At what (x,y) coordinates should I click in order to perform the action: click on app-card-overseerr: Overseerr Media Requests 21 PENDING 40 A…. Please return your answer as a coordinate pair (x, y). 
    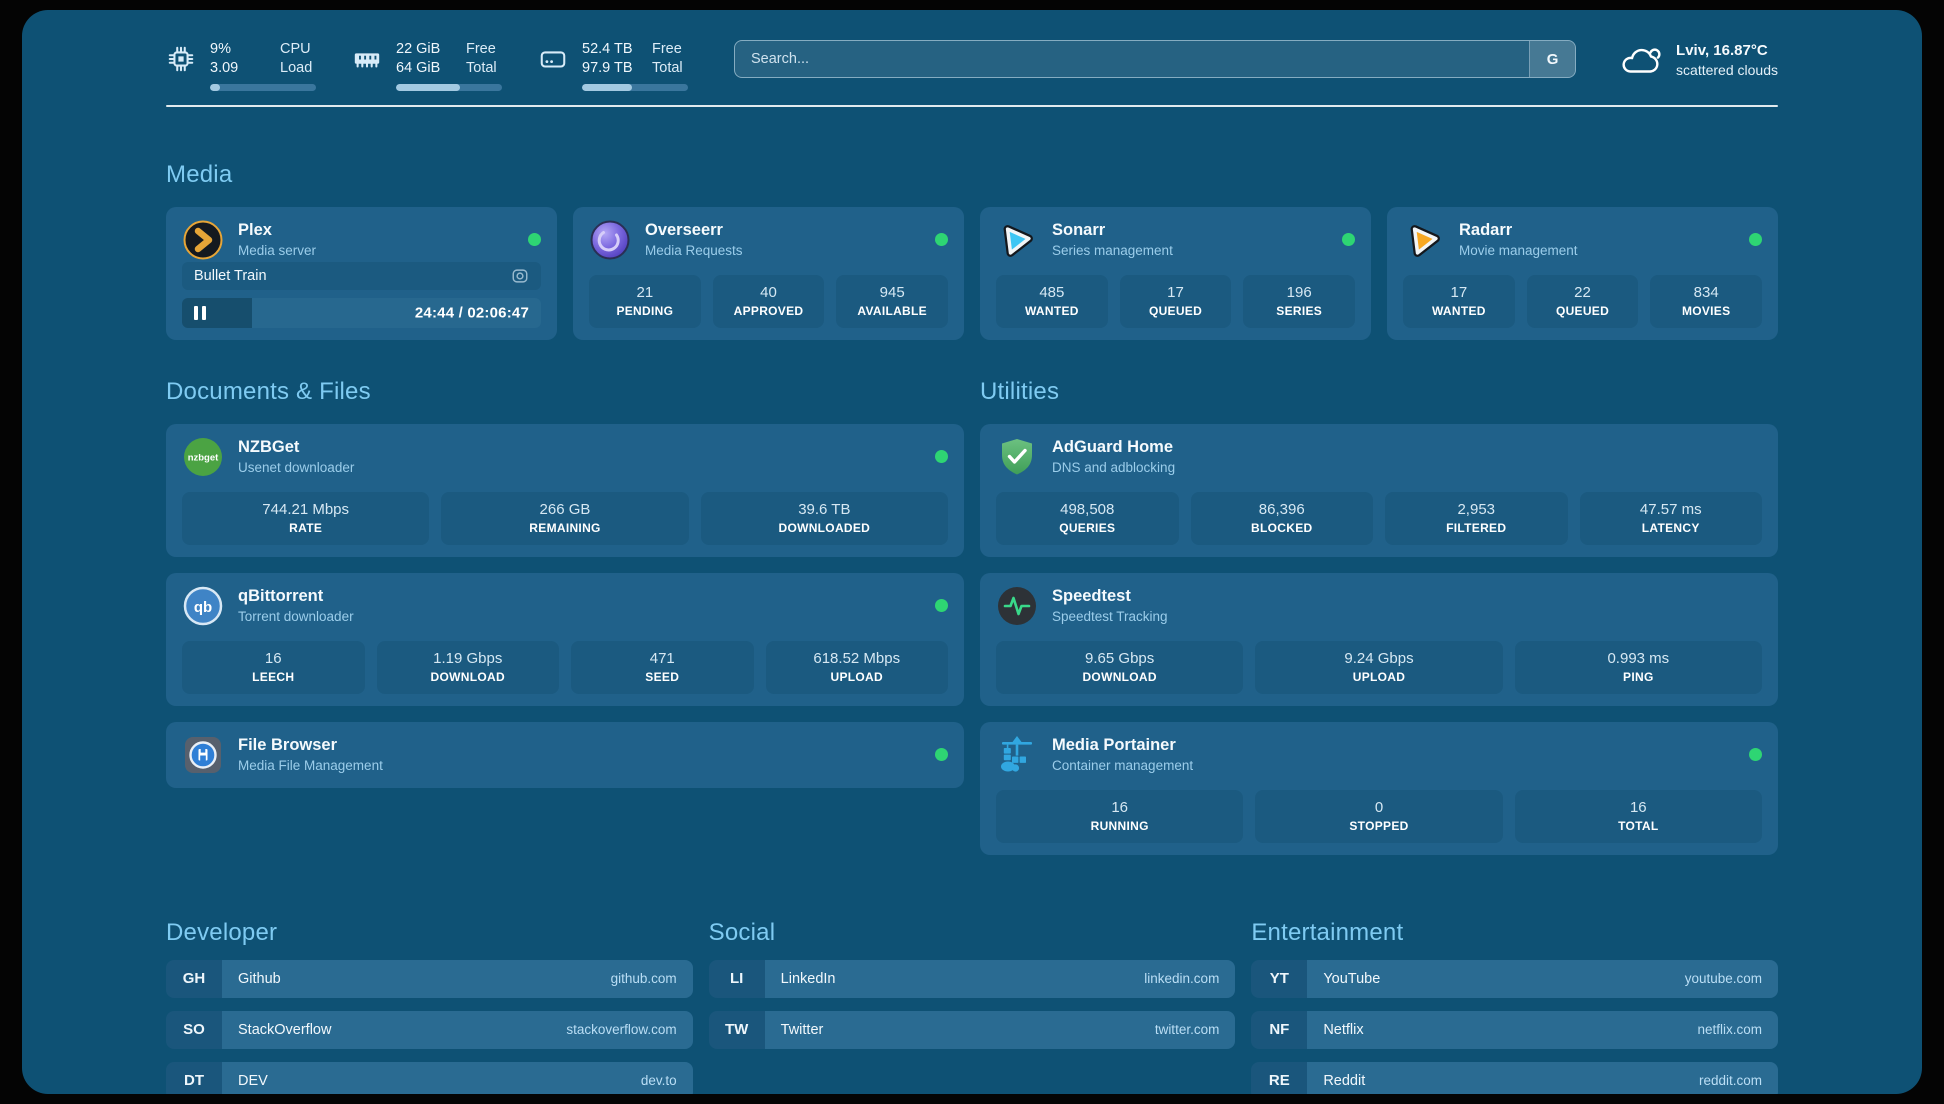
    Looking at the image, I should click on (768, 273).